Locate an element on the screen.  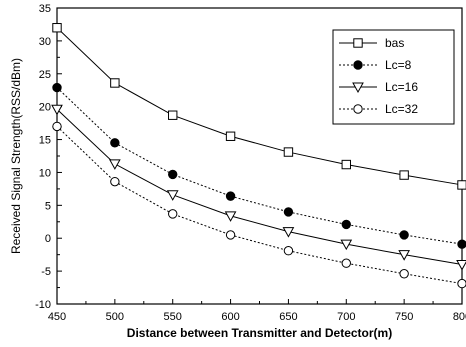
x-tick-label: 700 is located at coordinates (346, 317).